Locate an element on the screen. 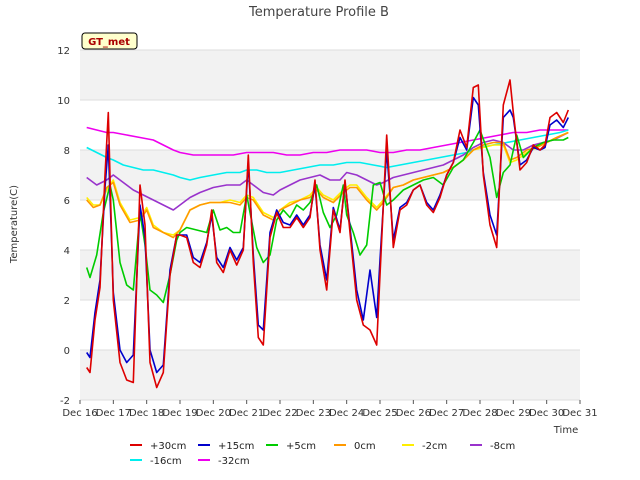 Image resolution: width=640 pixels, height=480 pixels. x-tick-label: Dec 26 is located at coordinates (413, 413).